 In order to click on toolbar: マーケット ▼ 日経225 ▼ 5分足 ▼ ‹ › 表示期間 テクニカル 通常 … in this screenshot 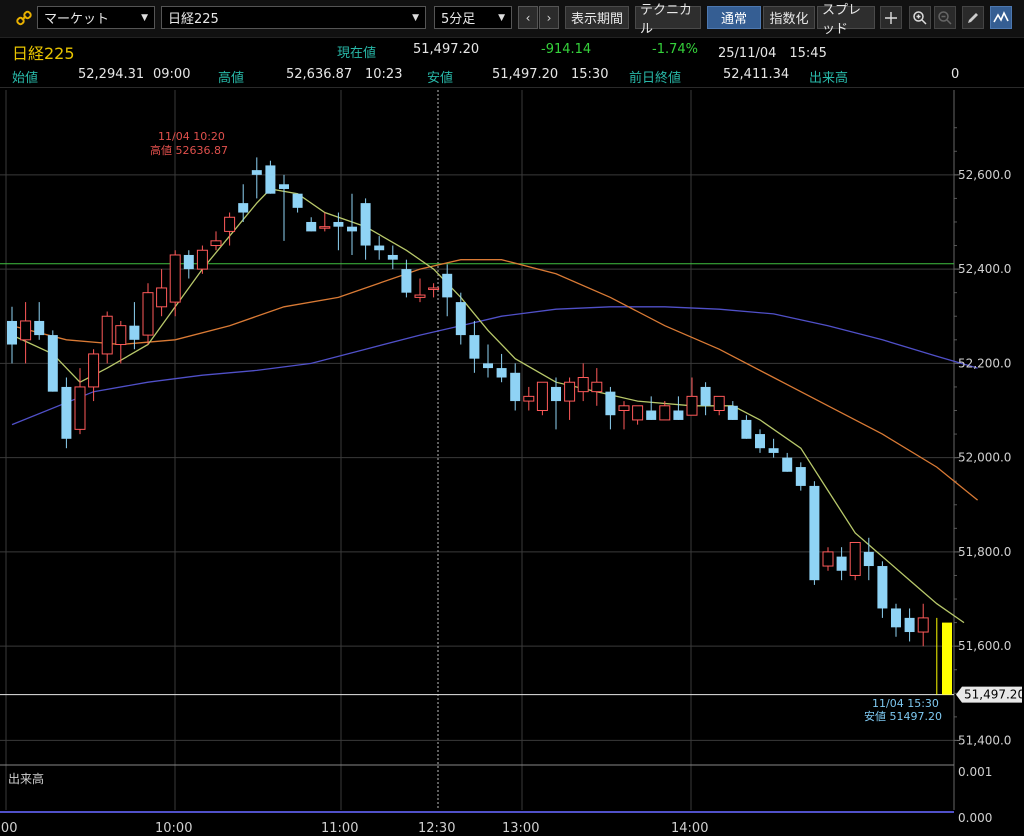, I will do `click(512, 19)`.